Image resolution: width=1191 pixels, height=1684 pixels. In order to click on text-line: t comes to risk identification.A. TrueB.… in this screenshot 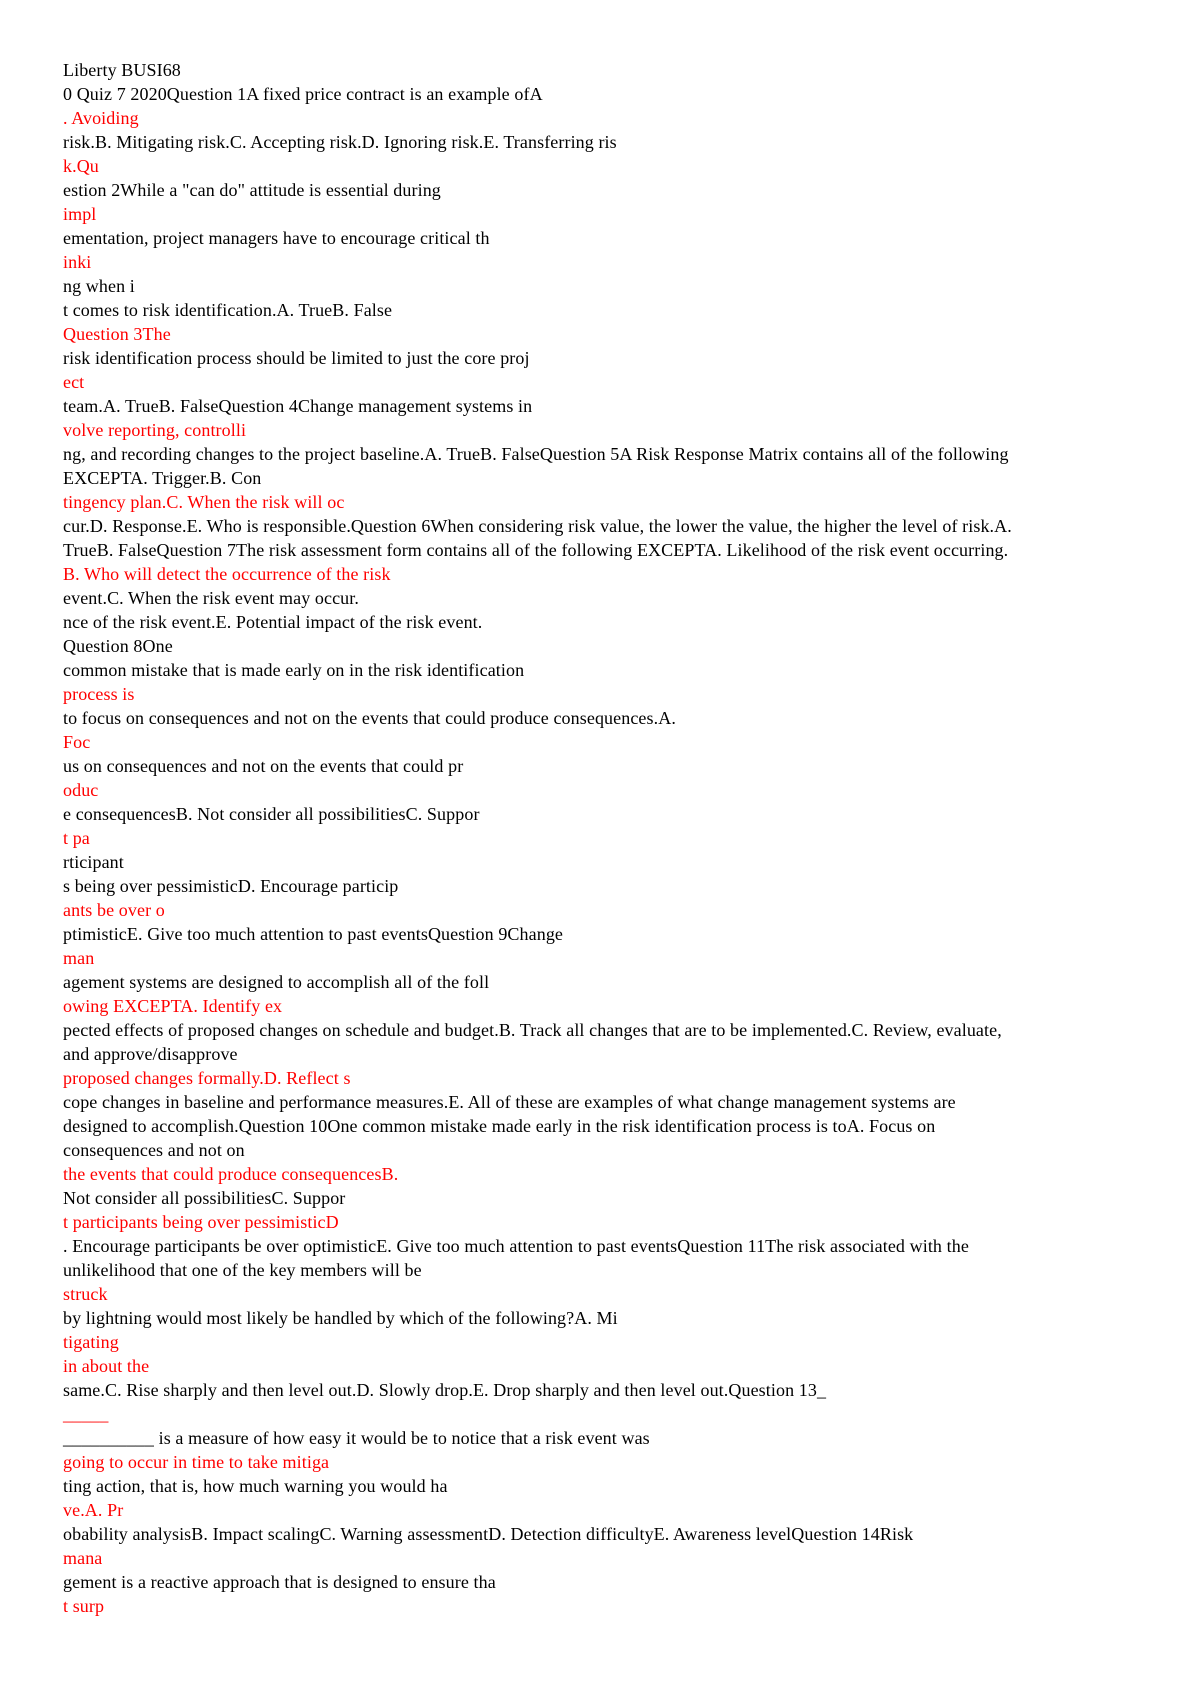, I will do `click(228, 310)`.